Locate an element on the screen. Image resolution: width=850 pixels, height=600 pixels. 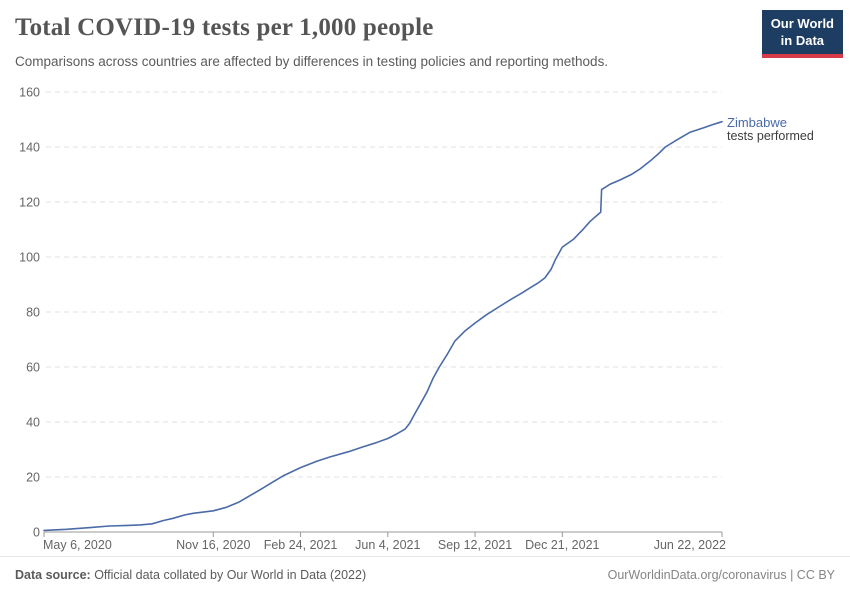
footer-credit: OurWorldinData.org/coronavirus | CC BY is located at coordinates (721, 575).